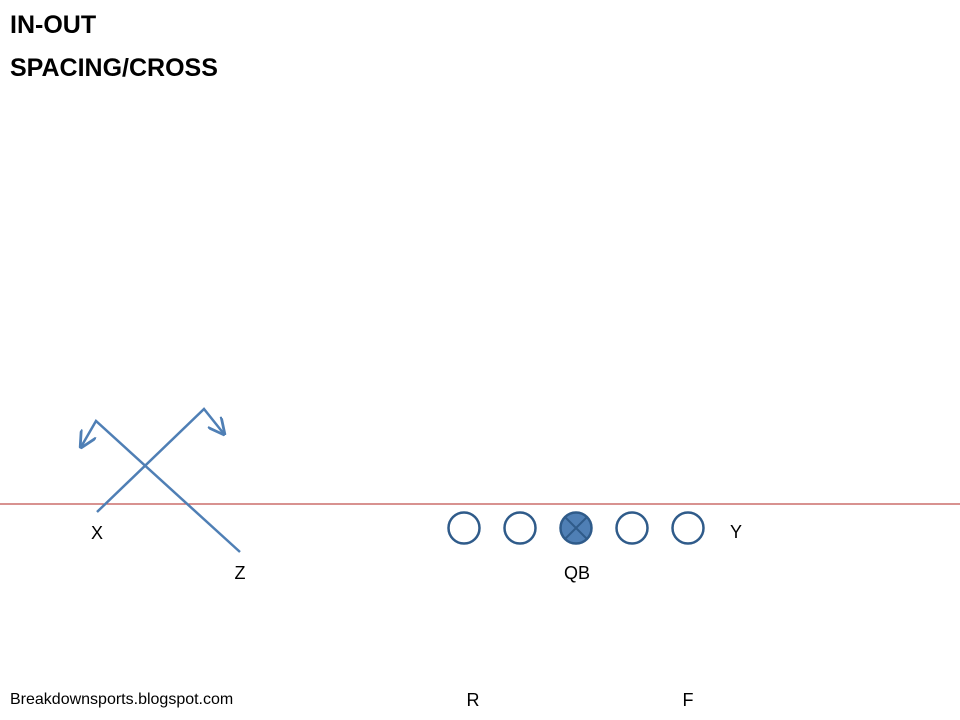 The width and height of the screenshot is (960, 720). I want to click on player-label-y: Y, so click(736, 532).